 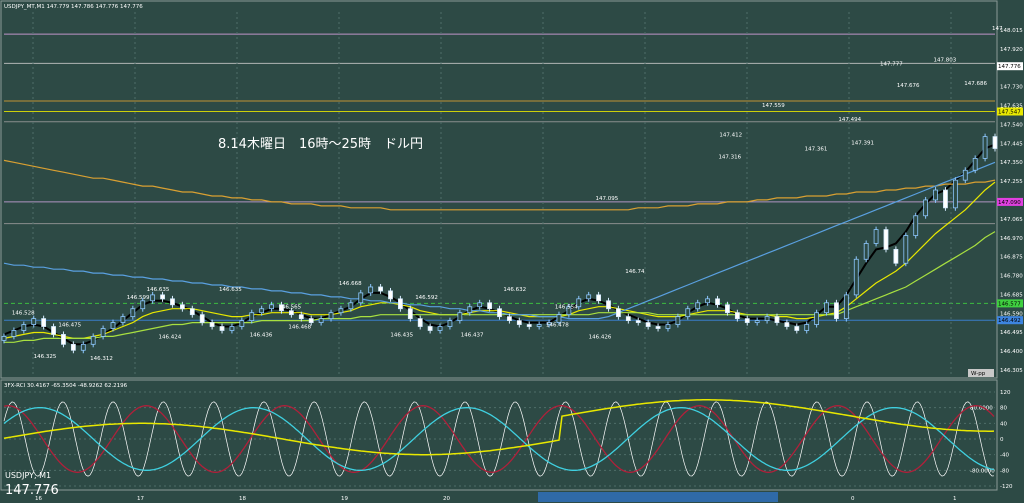 I want to click on osc-tick-4: -40, so click(x=1004, y=456).